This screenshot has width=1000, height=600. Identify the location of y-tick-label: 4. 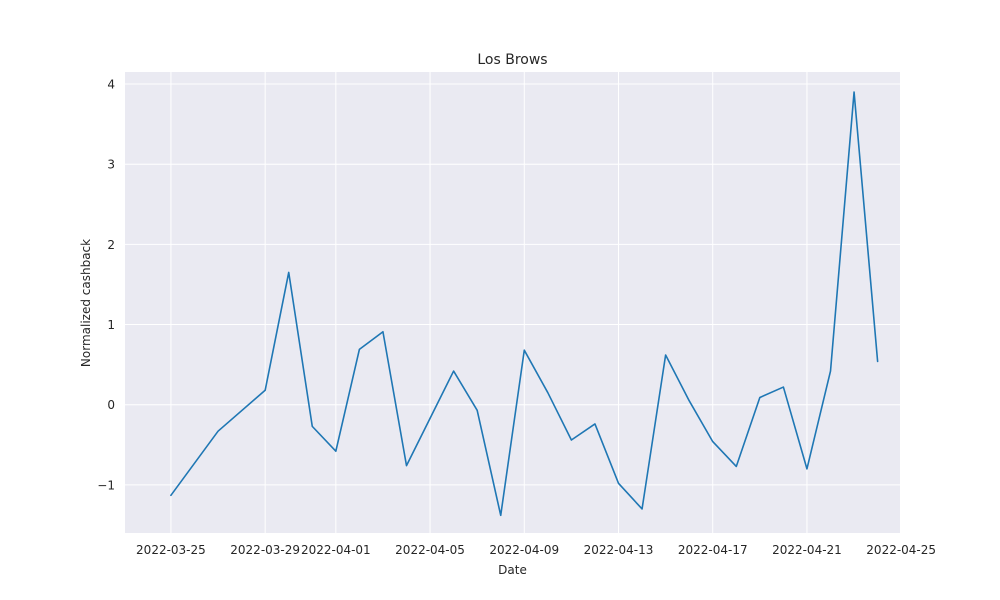
(111, 85).